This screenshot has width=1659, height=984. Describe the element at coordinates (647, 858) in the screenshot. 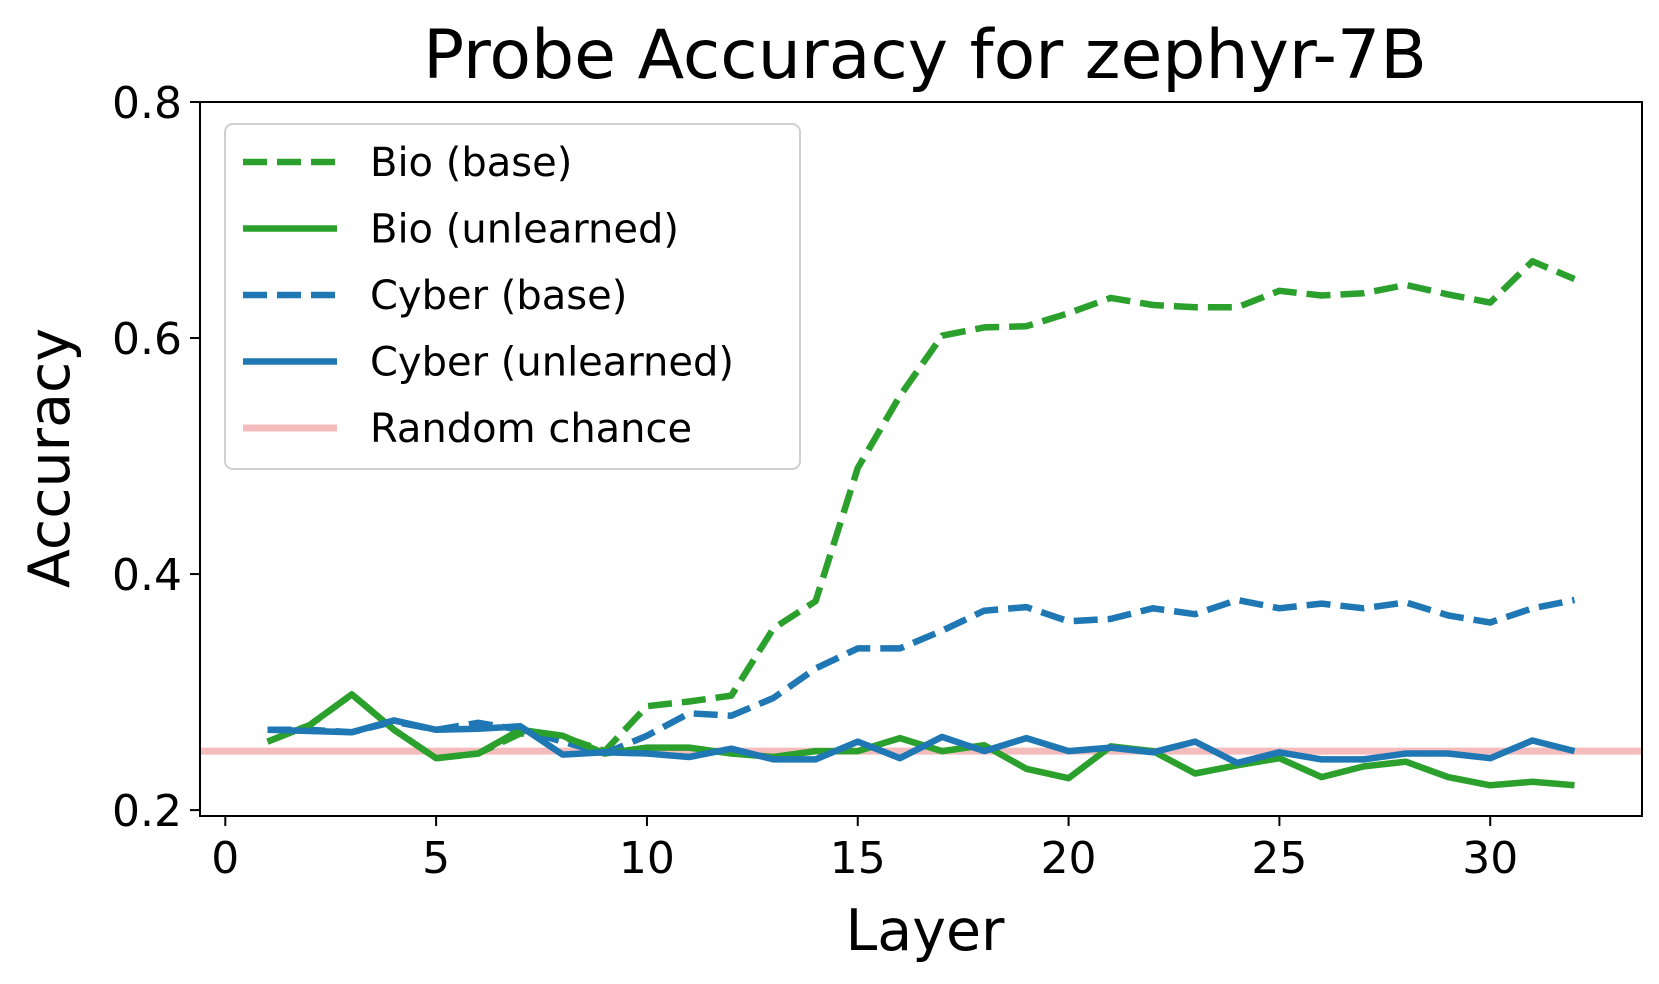

I see `x-tick-label: 10` at that location.